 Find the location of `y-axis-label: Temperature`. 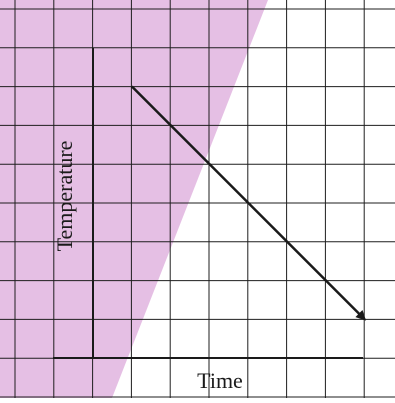

y-axis-label: Temperature is located at coordinates (64, 196).